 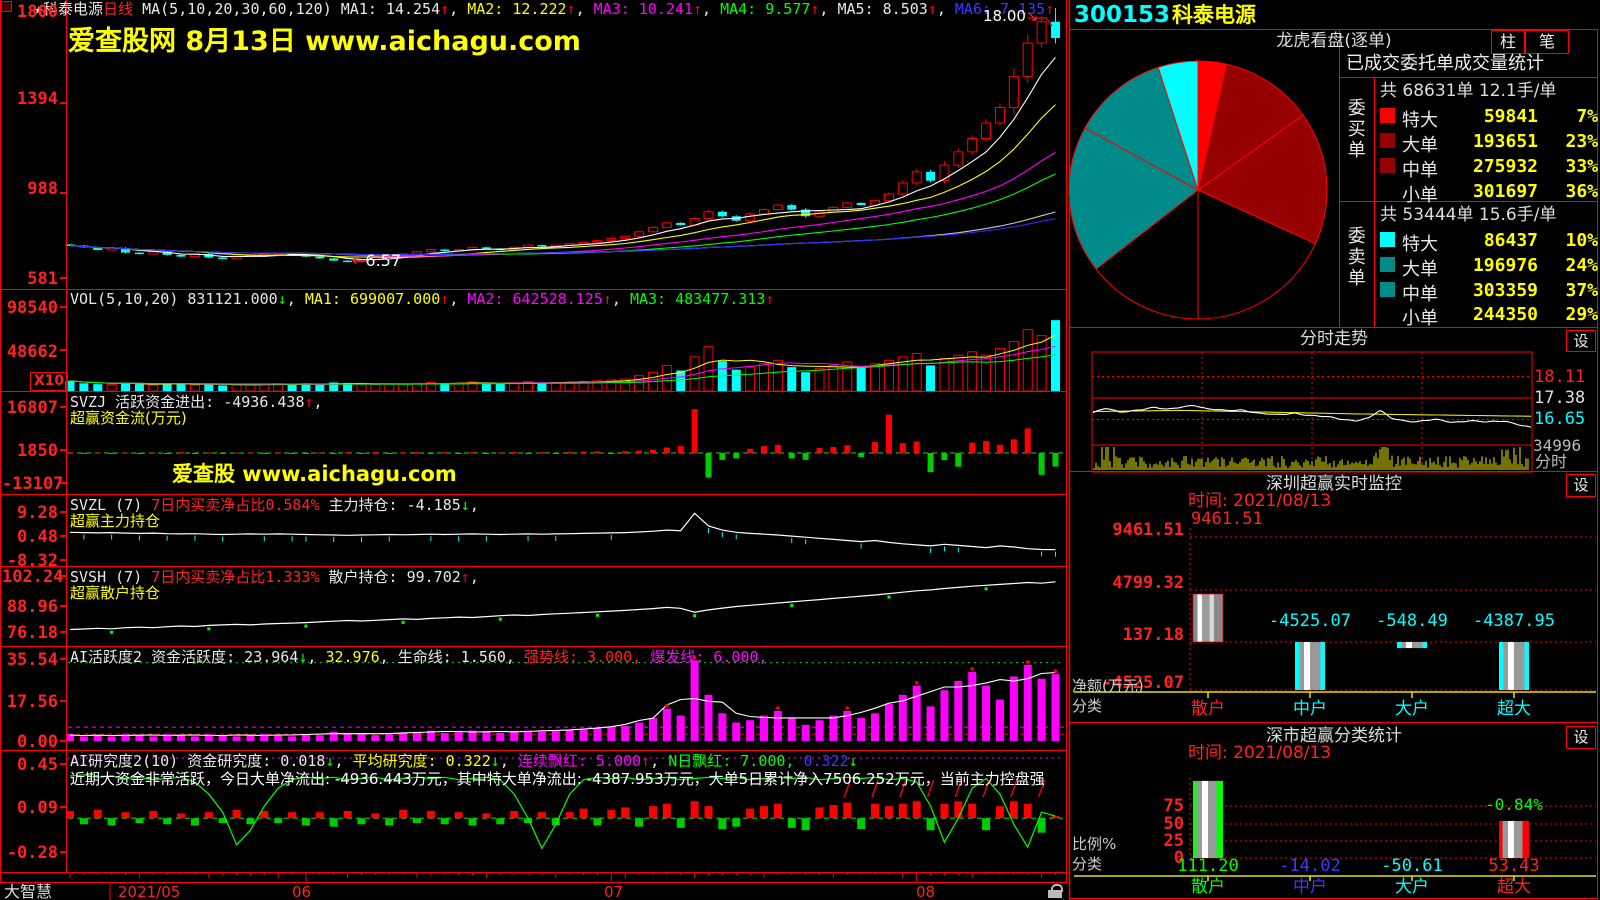 I want to click on classify-bar-label-0: 111.20, so click(x=1208, y=866).